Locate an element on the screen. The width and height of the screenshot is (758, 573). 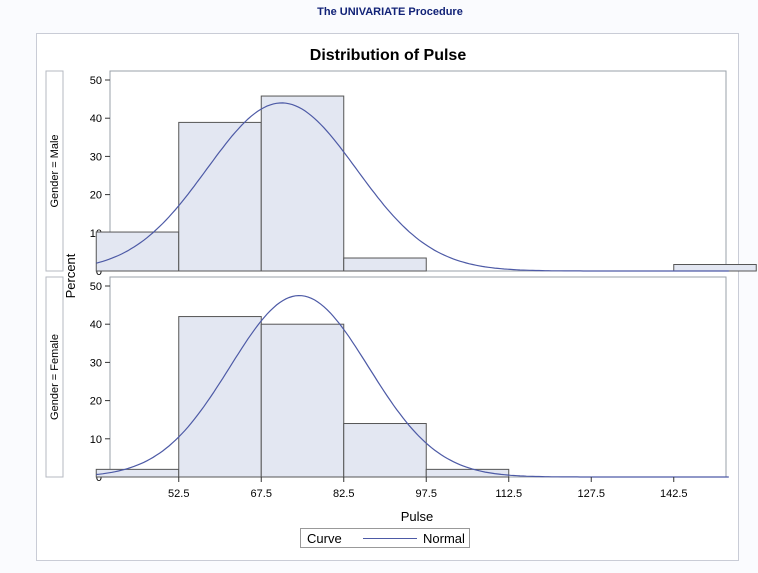
x-tick-label: 52.5 is located at coordinates (178, 494).